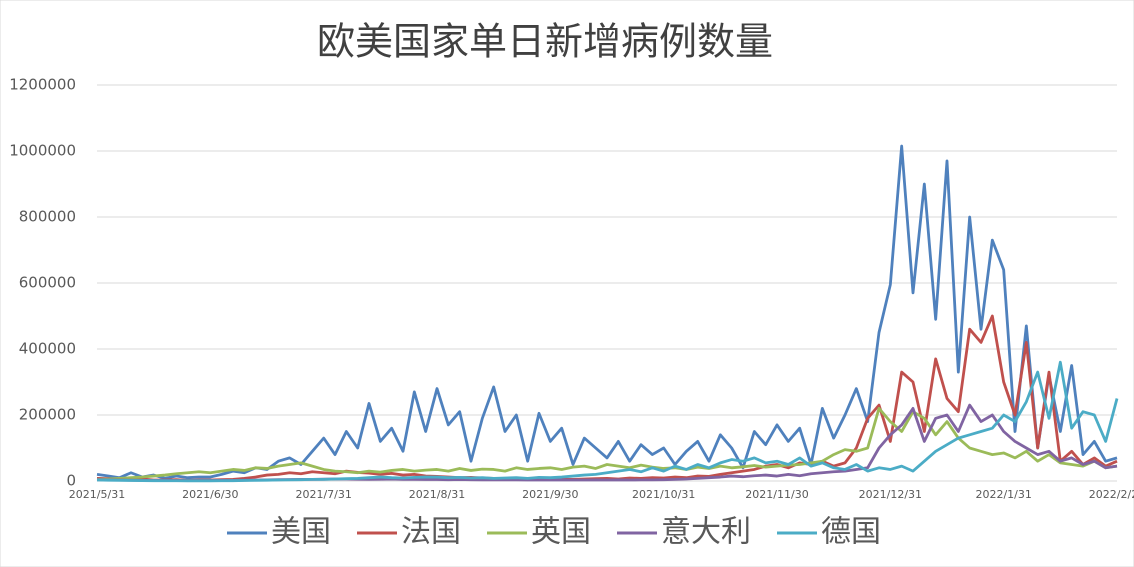  Describe the element at coordinates (47, 415) in the screenshot. I see `y-tick-label: 200000` at that location.